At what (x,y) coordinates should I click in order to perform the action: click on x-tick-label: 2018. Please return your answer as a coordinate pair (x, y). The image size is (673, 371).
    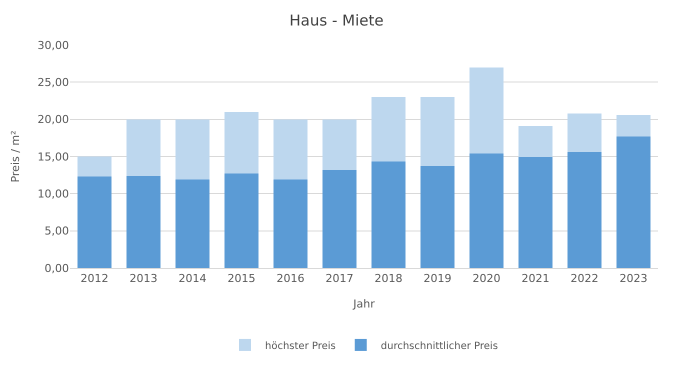
    Looking at the image, I should click on (388, 279).